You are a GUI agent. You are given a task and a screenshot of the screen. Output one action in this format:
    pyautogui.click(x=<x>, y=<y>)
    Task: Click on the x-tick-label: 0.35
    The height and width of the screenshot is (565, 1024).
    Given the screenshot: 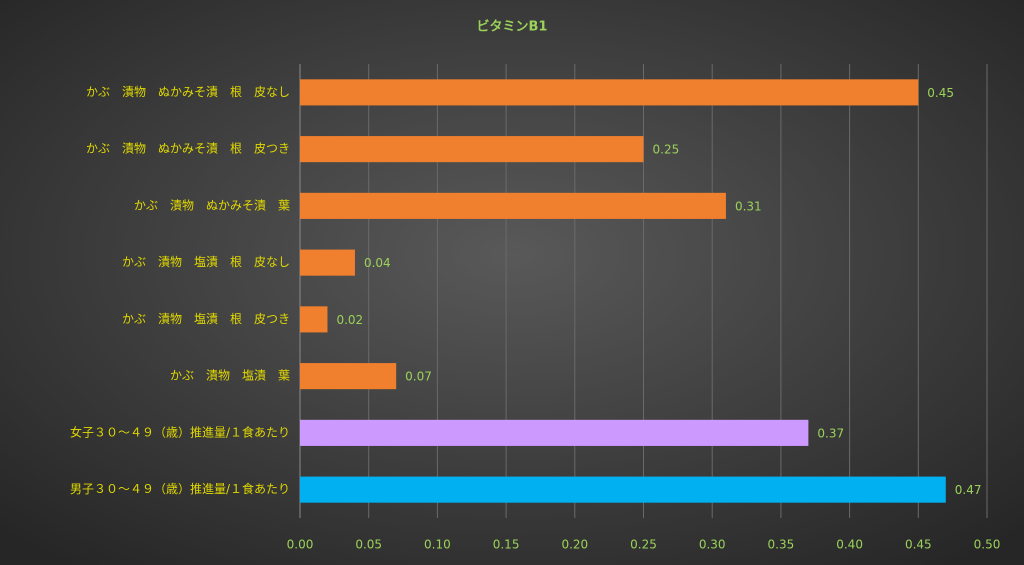 What is the action you would take?
    pyautogui.click(x=781, y=545)
    